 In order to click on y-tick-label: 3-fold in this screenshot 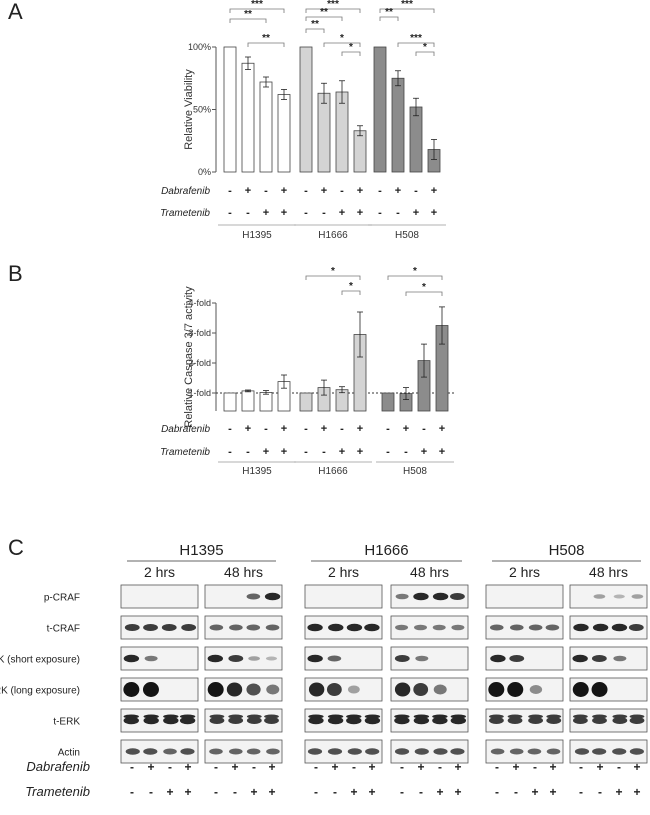, I will do `click(199, 333)`.